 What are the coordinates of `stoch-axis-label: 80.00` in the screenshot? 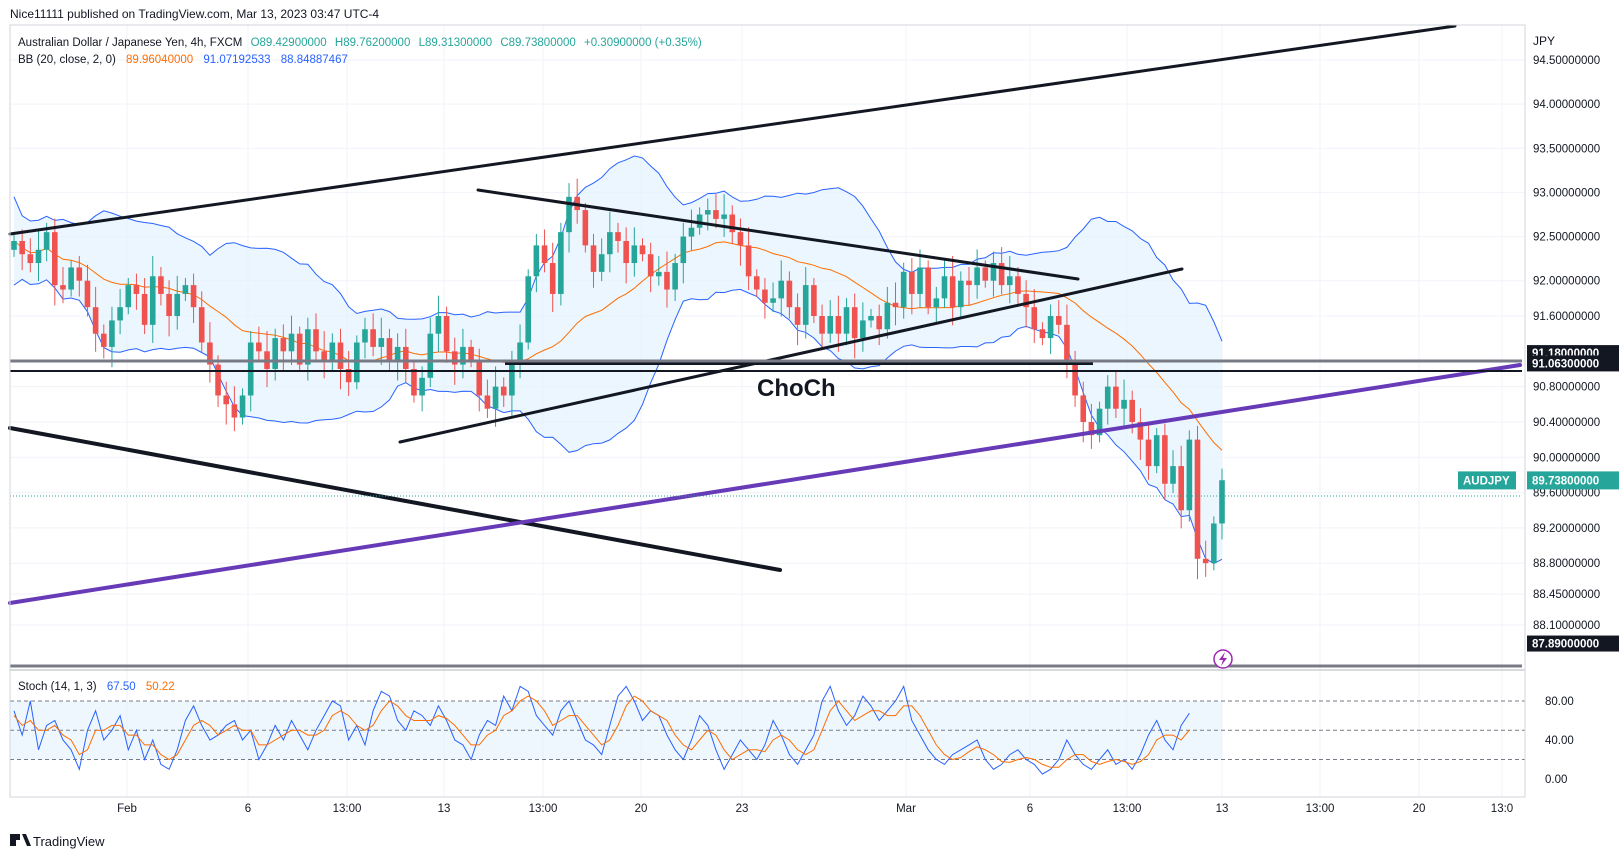 It's located at (1559, 702).